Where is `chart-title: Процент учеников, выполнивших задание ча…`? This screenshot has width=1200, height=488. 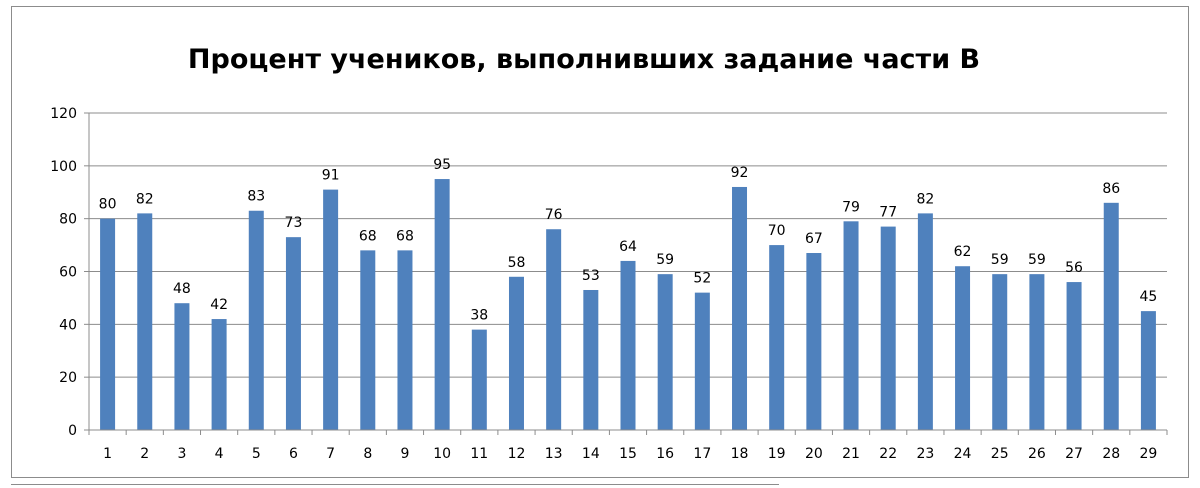 chart-title: Процент учеников, выполнивших задание ча… is located at coordinates (584, 59).